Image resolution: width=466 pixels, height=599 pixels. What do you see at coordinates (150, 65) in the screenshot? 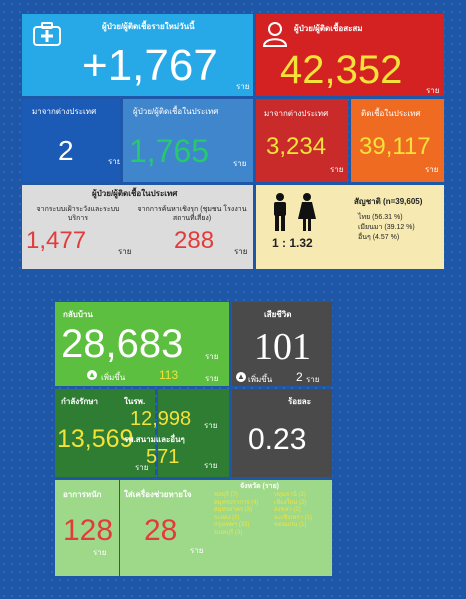
I see `new-cases-value: +1,767` at bounding box center [150, 65].